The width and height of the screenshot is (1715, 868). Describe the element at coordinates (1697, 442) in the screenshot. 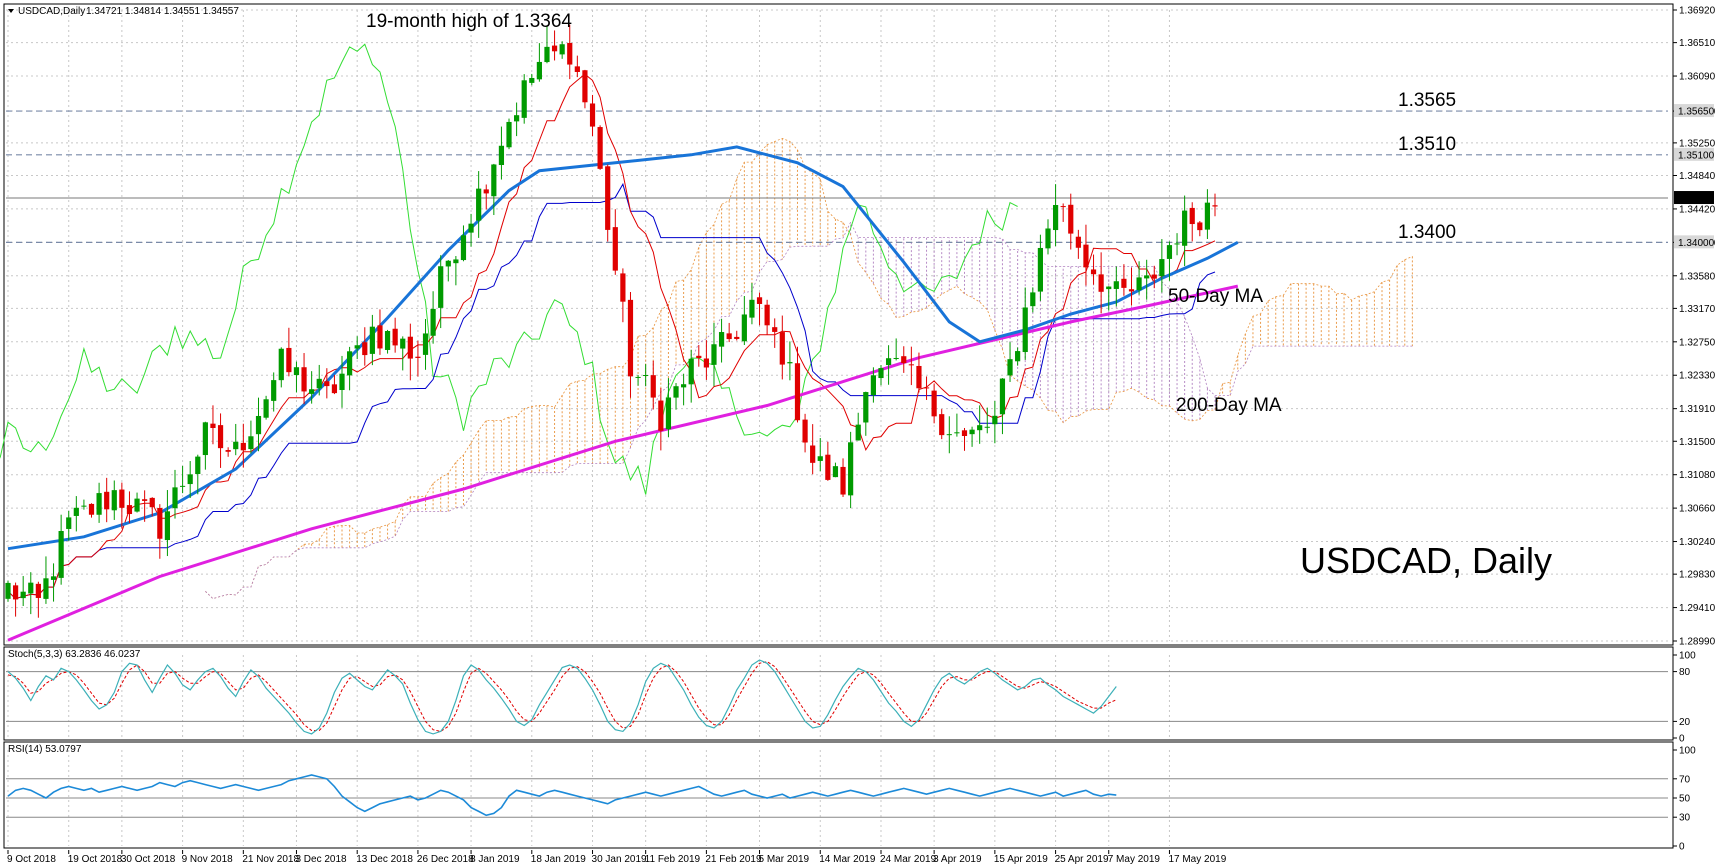

I see `price-tick-label: 1.31500` at that location.